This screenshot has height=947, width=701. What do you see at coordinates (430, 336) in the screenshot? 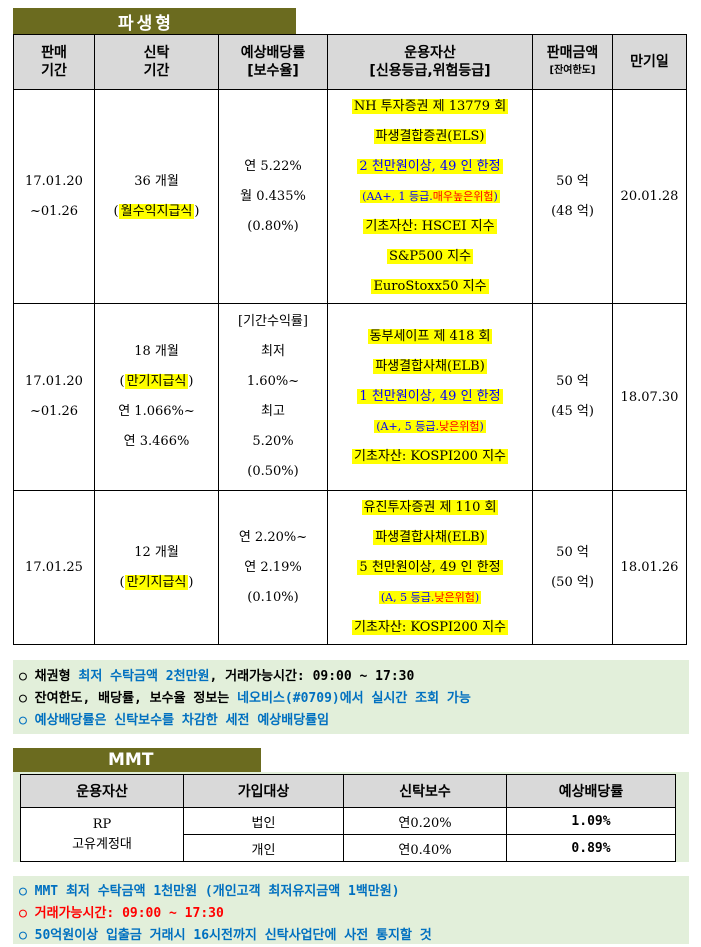
I see `asset-issuer: 동부세이프 제 418 회` at bounding box center [430, 336].